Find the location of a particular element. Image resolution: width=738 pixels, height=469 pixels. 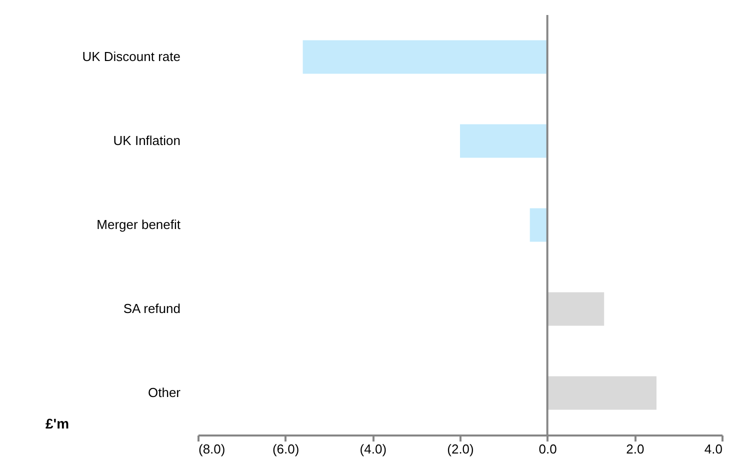

x-tick-label: (6.0) is located at coordinates (286, 449).